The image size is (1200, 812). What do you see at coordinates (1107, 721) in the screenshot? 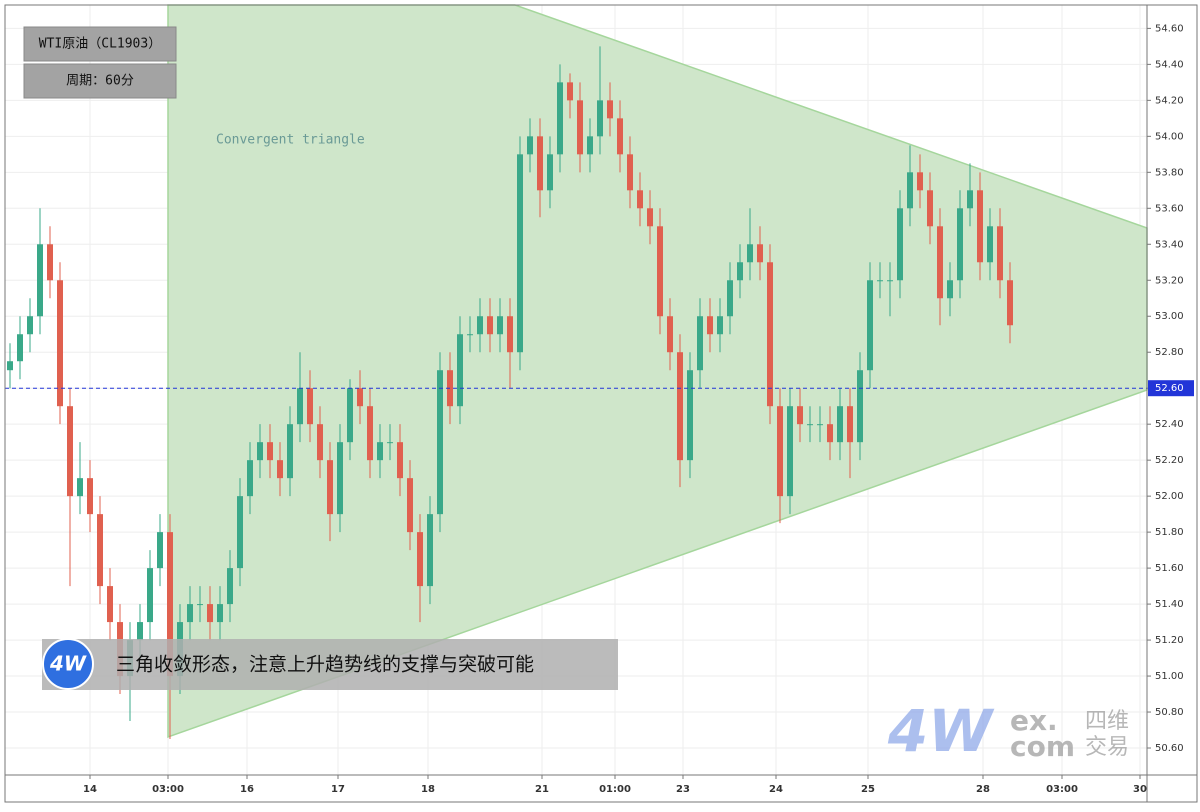
I see `watermark-cn-top: 四维` at bounding box center [1107, 721].